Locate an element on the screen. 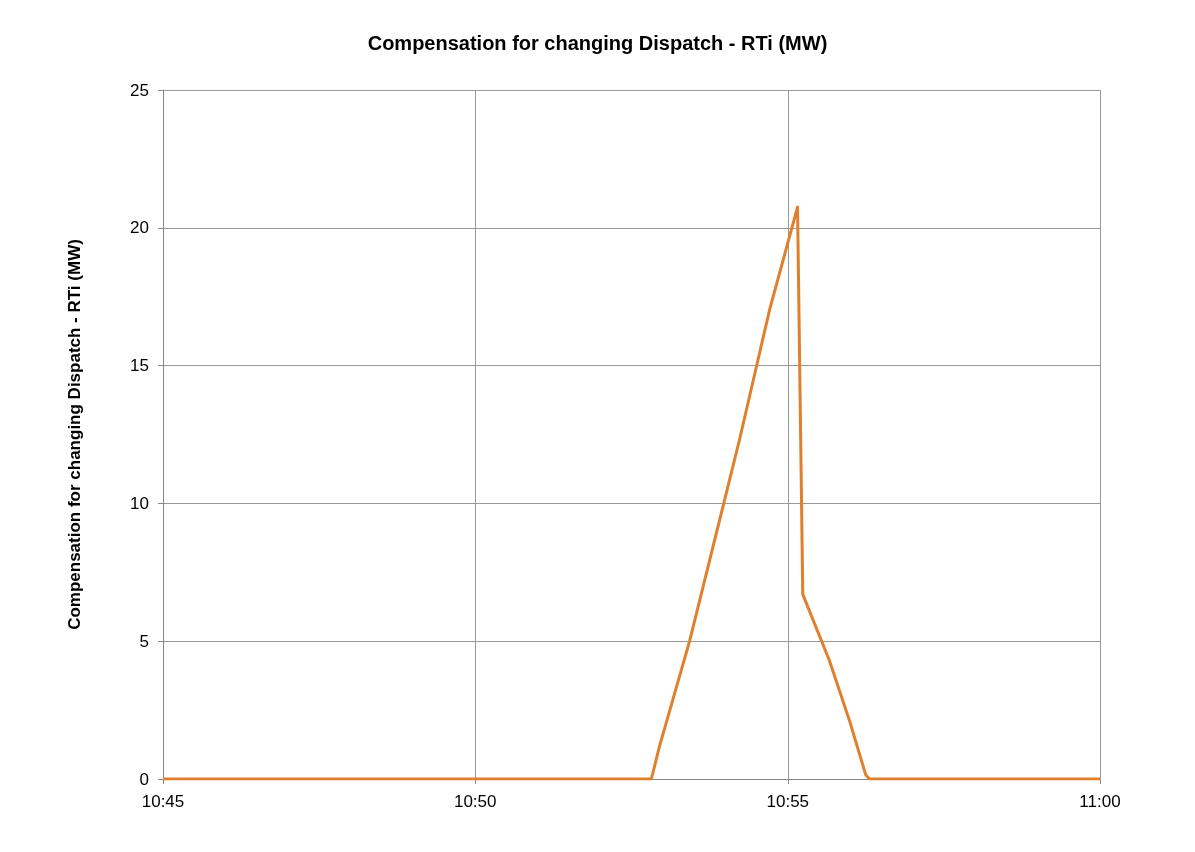  y-tick-label: 10 is located at coordinates (139, 503).